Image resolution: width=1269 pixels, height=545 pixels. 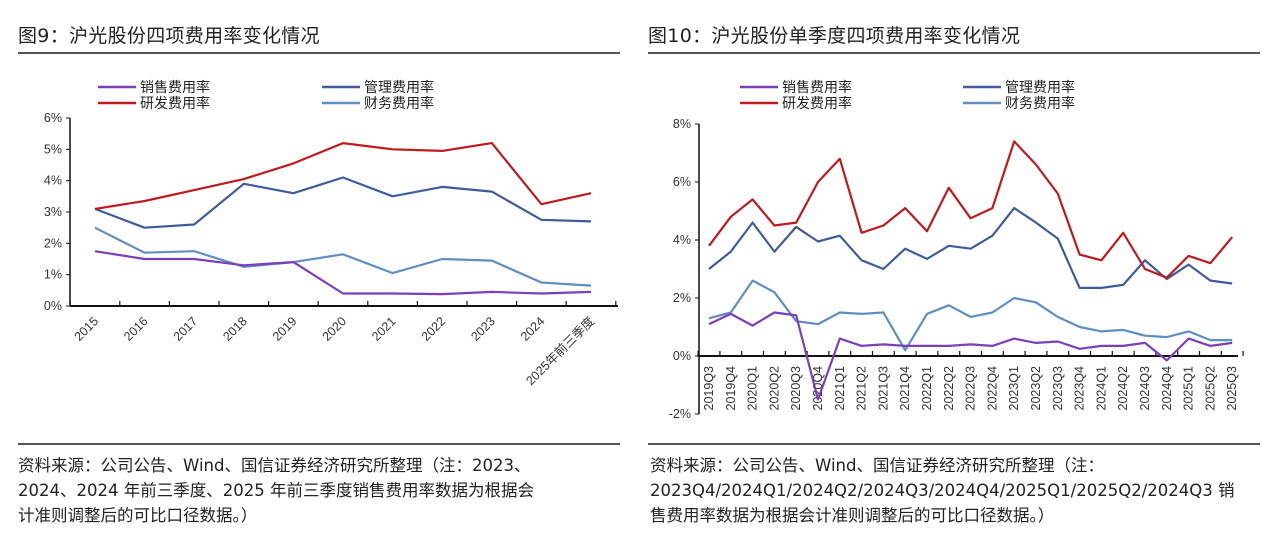 What do you see at coordinates (1232, 388) in the screenshot?
I see `x-tick-label: 2025Q3` at bounding box center [1232, 388].